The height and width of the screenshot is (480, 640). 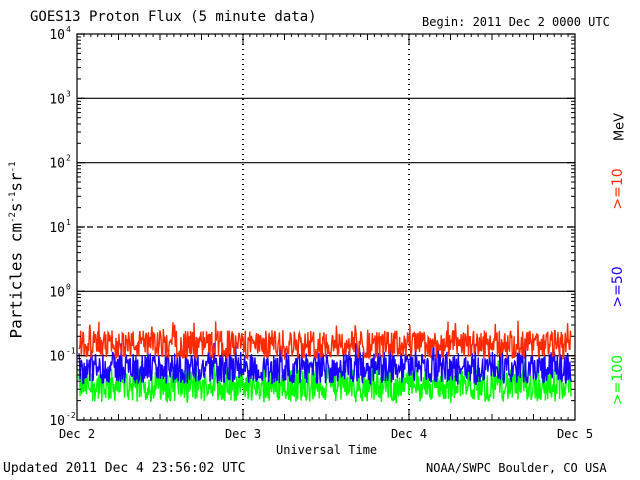 What do you see at coordinates (243, 434) in the screenshot?
I see `x-tick-label: Dec 3` at bounding box center [243, 434].